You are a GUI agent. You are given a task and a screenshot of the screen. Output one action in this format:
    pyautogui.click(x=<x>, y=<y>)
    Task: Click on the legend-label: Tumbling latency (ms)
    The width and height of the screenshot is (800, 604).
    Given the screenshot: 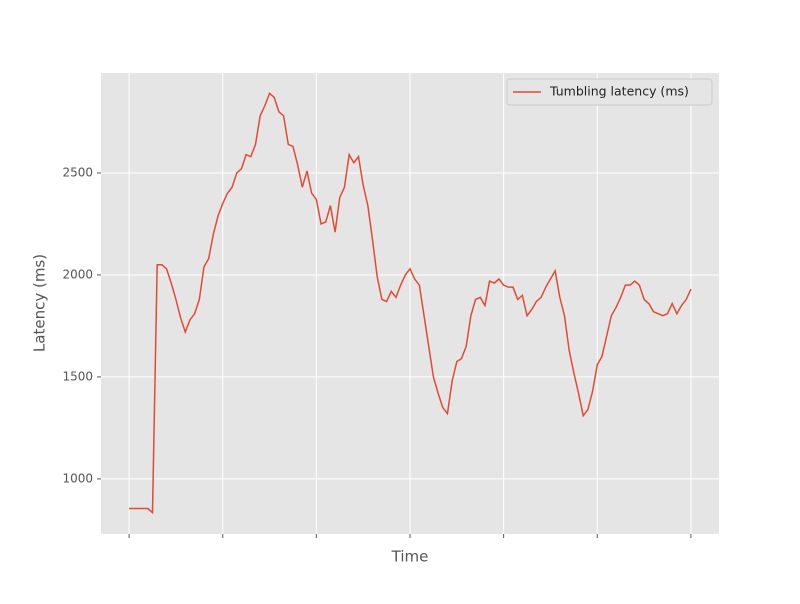 What is the action you would take?
    pyautogui.click(x=619, y=91)
    